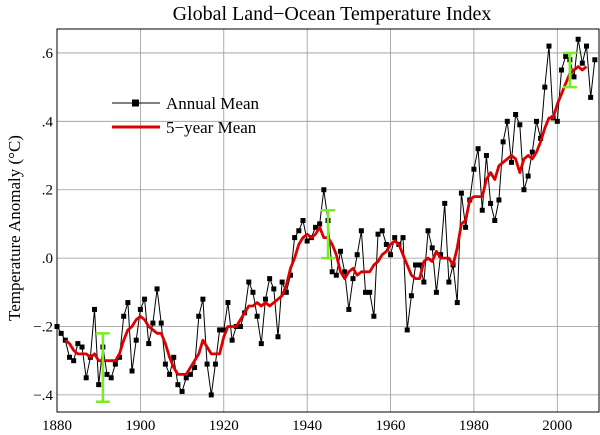  I want to click on x-tick-label: 1940, so click(307, 426).